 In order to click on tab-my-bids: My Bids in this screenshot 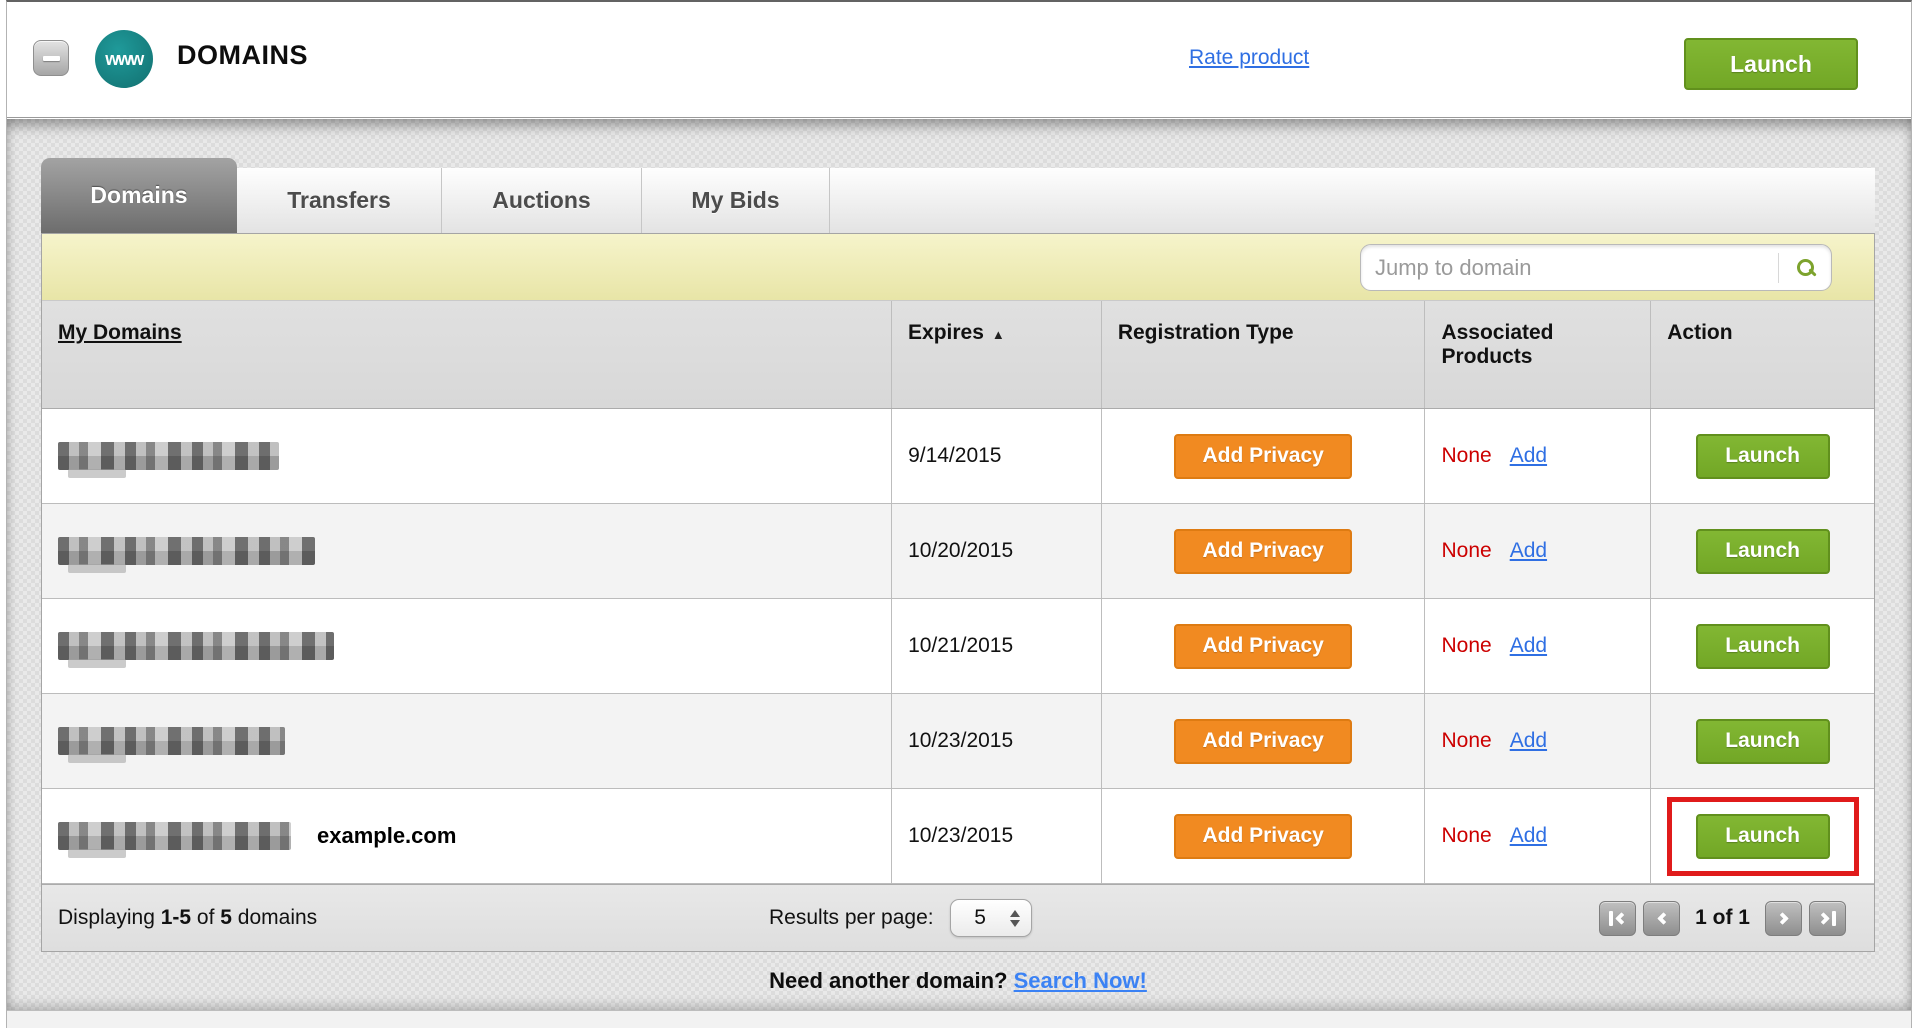, I will do `click(736, 200)`.